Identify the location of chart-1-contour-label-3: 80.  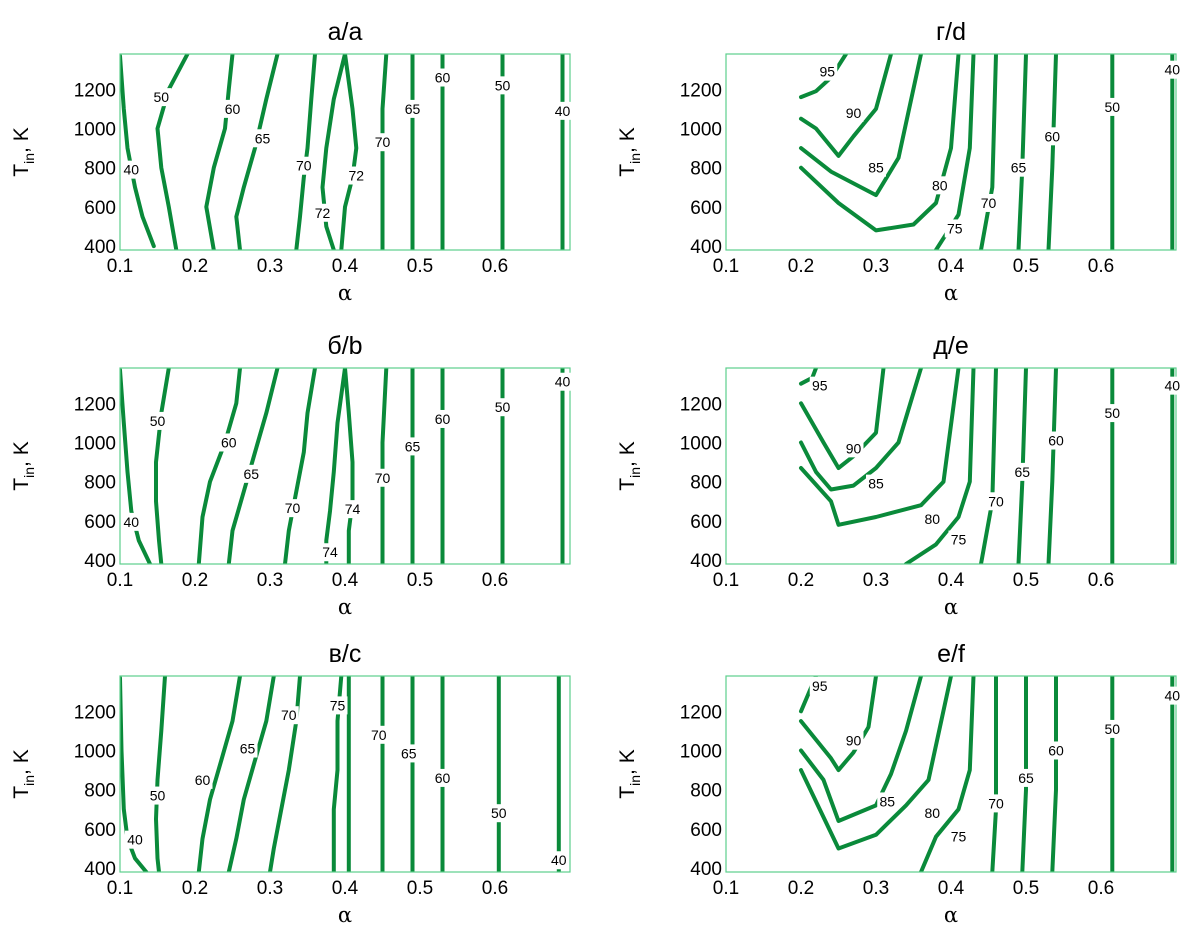
(940, 185).